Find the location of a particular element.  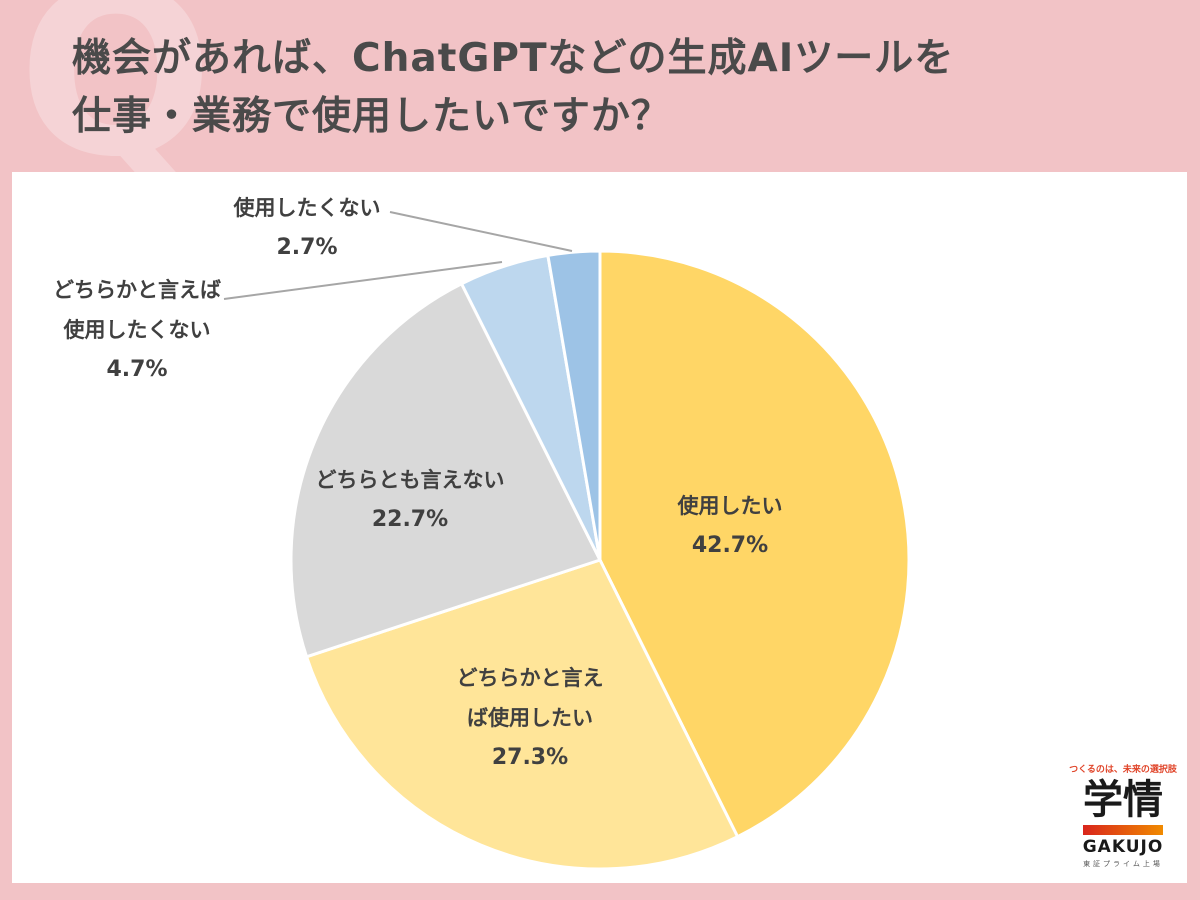

q-watermark: Q is located at coordinates (116, 104).